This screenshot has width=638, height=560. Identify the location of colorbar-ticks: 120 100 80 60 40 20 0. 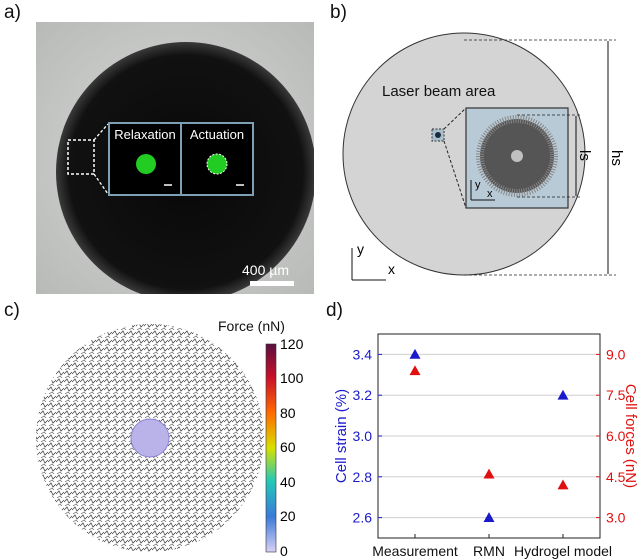
(292, 448).